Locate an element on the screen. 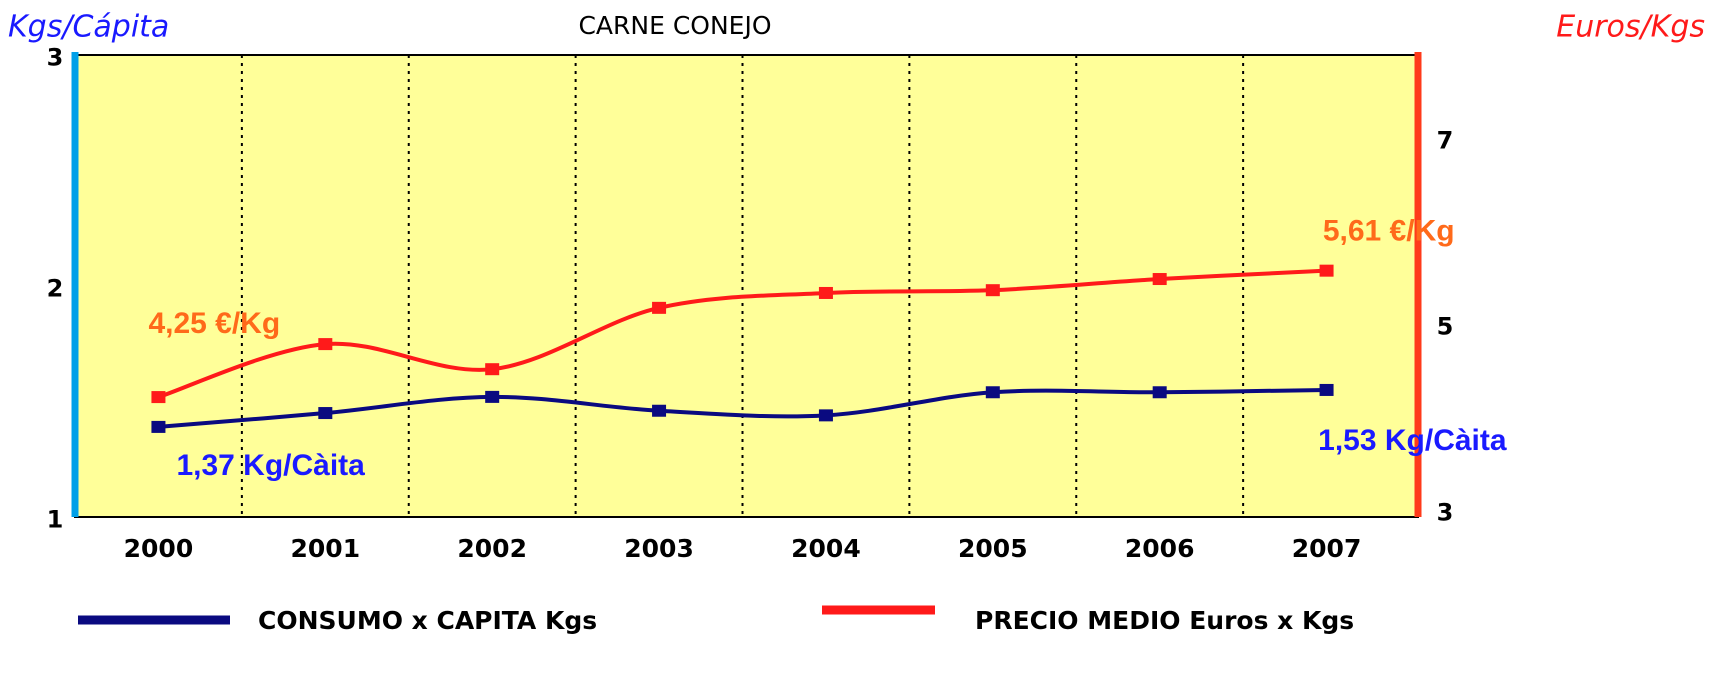 Image resolution: width=1715 pixels, height=699 pixels. x-tick-label: 2006 is located at coordinates (1160, 548).